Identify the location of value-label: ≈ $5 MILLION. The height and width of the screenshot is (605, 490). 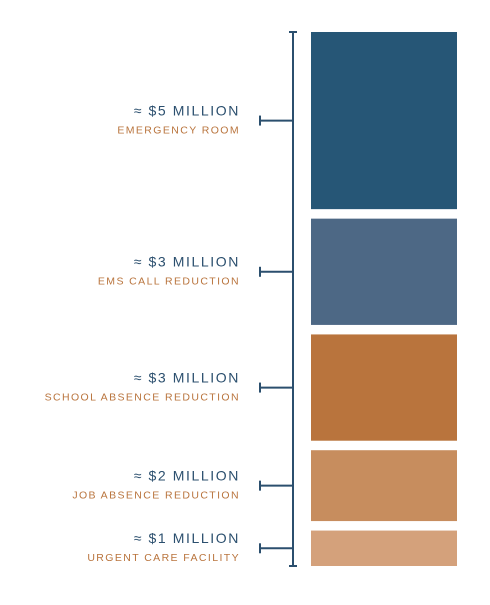
(187, 110).